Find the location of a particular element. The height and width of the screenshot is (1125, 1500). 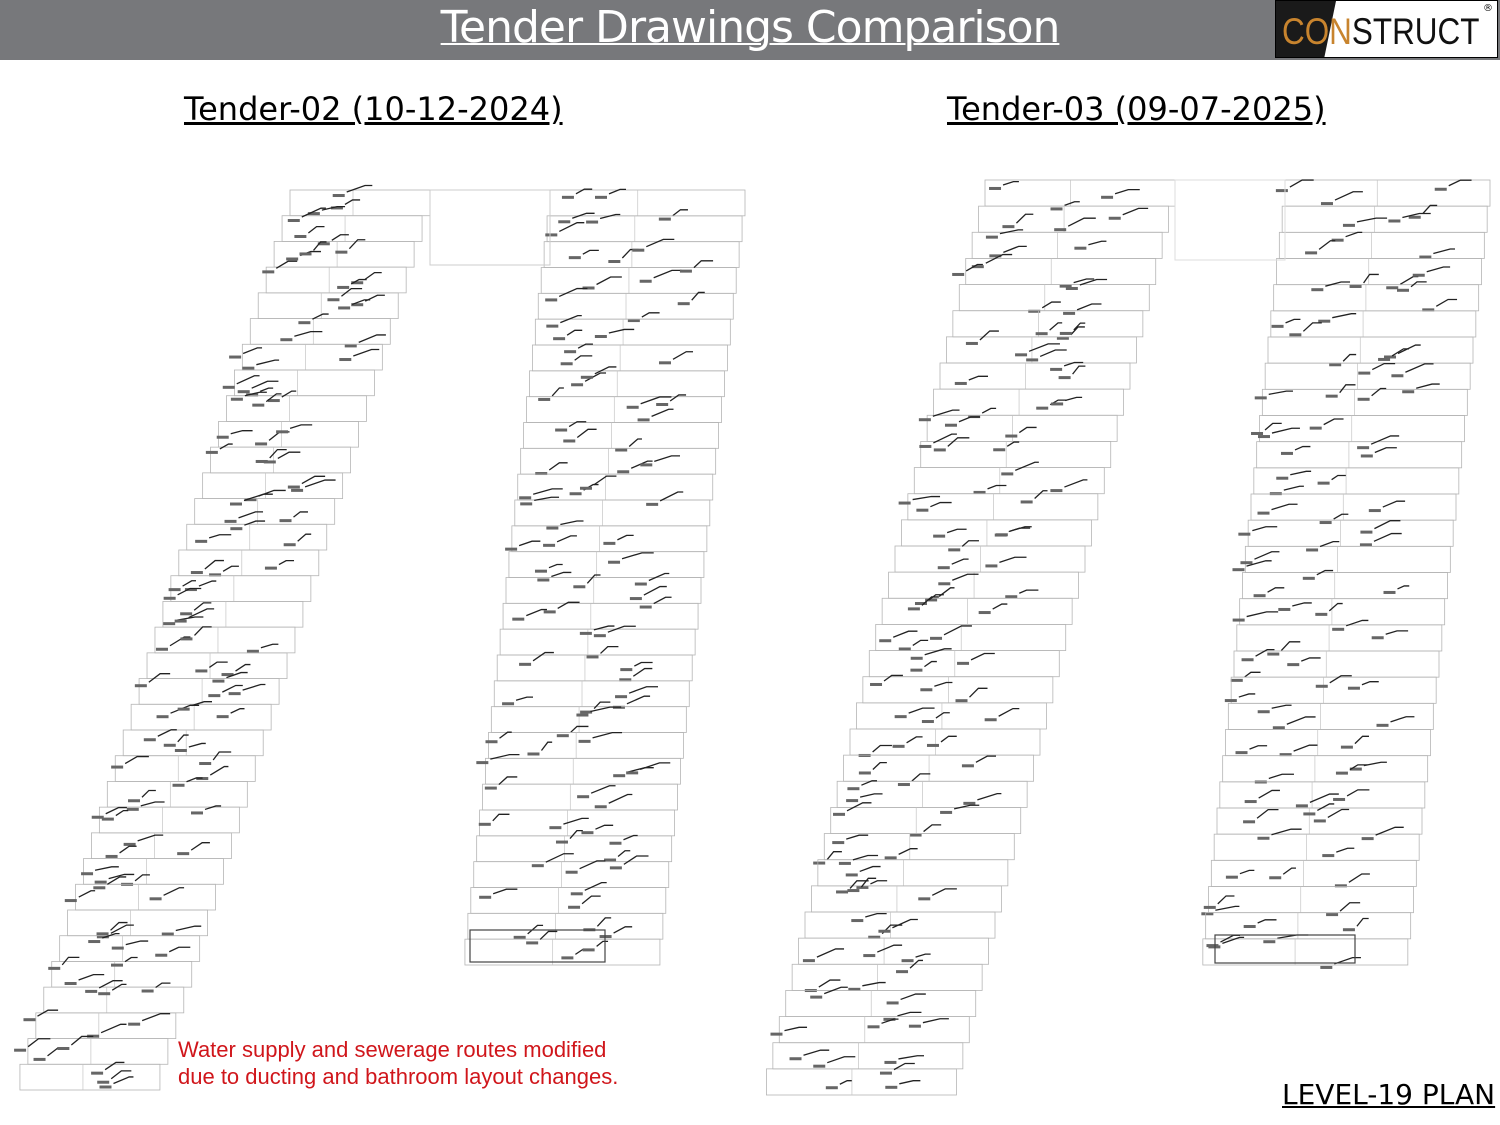

logo-prefix: CON is located at coordinates (1317, 31).